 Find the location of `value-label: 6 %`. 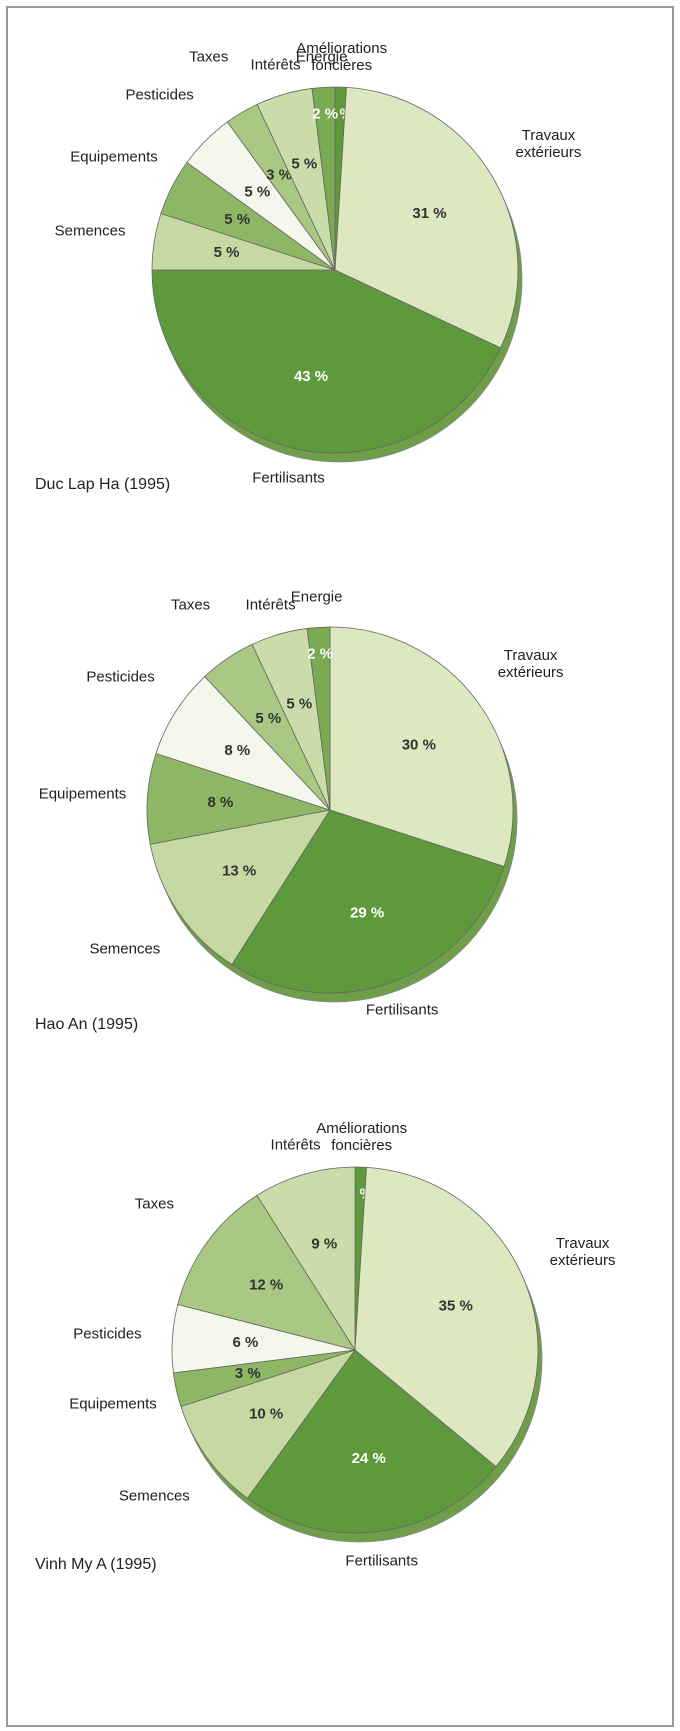

value-label: 6 % is located at coordinates (245, 1342).